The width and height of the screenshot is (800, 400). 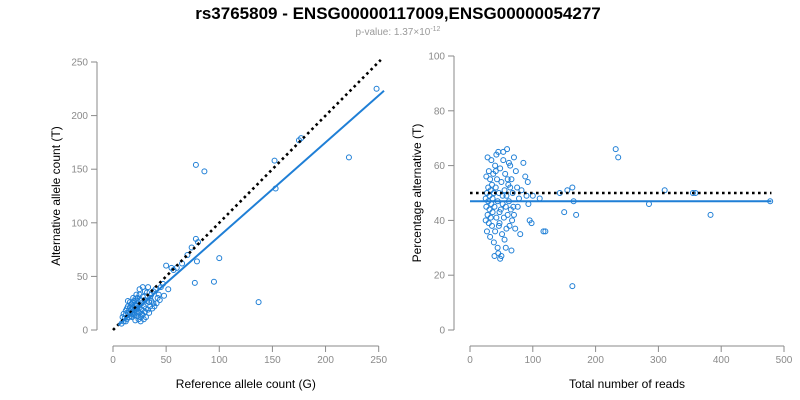 What do you see at coordinates (83, 277) in the screenshot?
I see `panel1-y-tick-label: 50` at bounding box center [83, 277].